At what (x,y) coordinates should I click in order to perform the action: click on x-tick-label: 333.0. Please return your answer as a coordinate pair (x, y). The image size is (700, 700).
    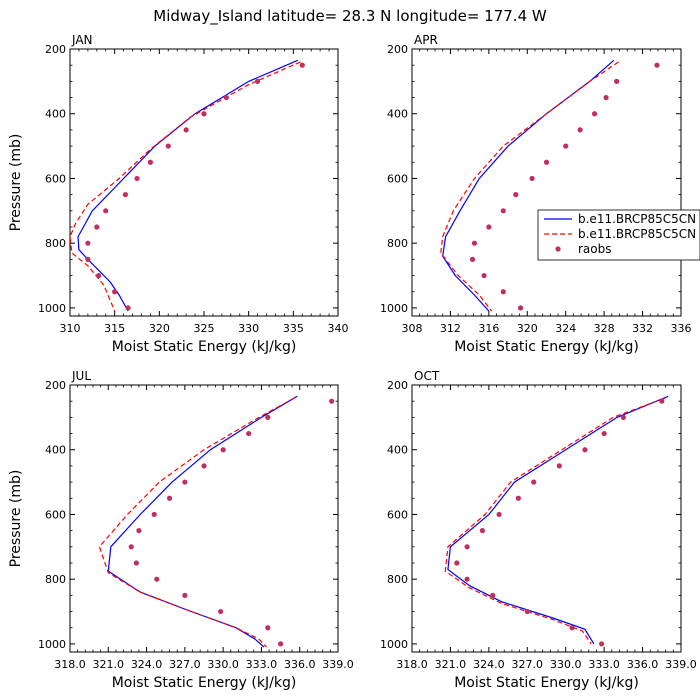
    Looking at the image, I should click on (604, 664).